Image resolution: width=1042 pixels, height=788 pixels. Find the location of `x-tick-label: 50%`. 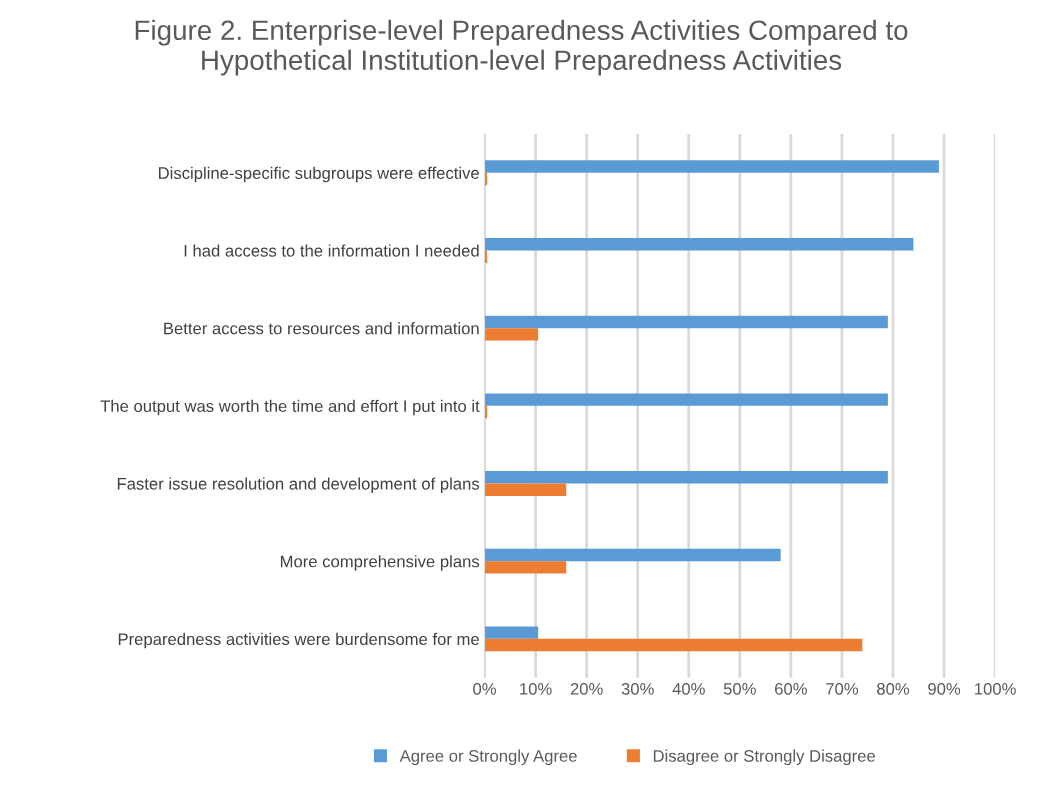

x-tick-label: 50% is located at coordinates (739, 688).